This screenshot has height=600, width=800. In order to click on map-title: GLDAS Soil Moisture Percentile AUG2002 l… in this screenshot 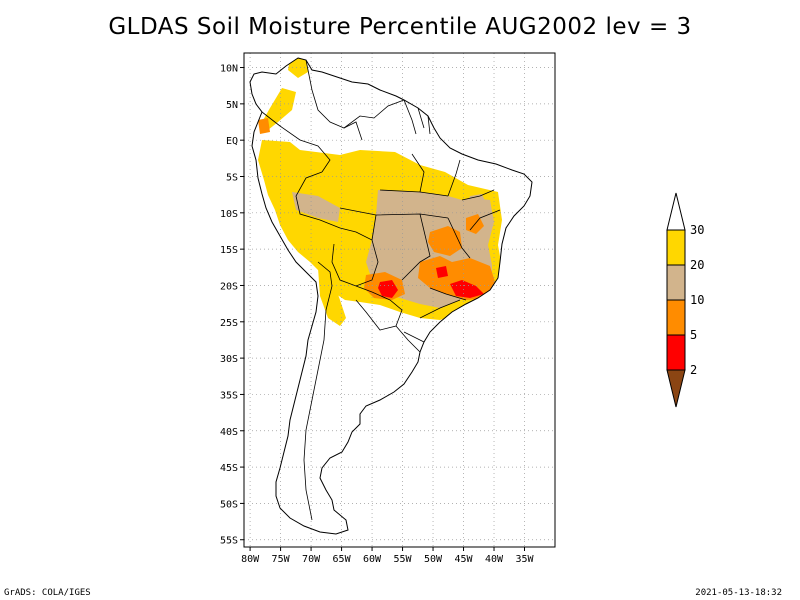, I will do `click(400, 27)`.